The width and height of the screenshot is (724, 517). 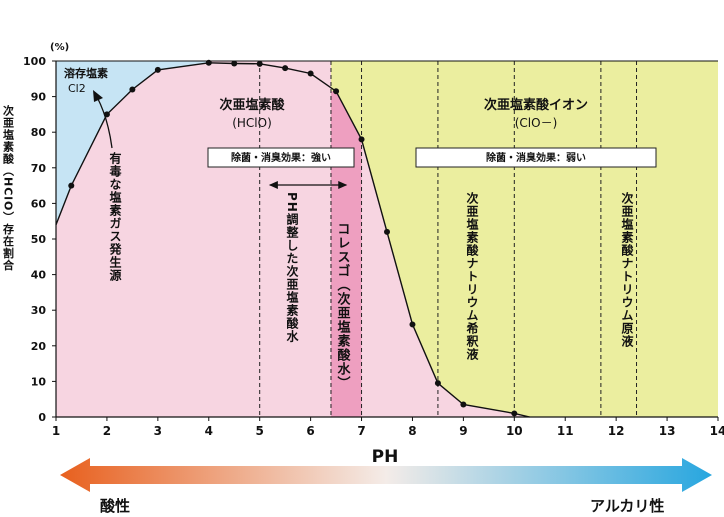 I want to click on hclo-label: 次亜塩素酸, so click(x=252, y=105).